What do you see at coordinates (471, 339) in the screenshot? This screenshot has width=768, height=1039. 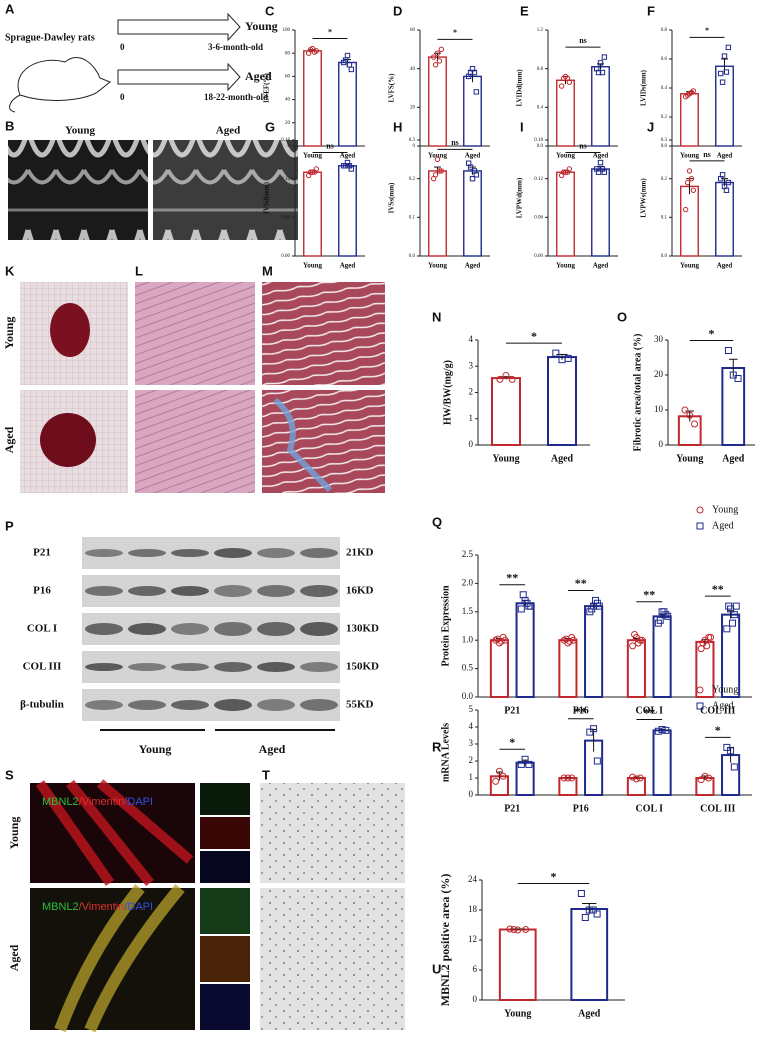 I see `y-tick-label: 4` at bounding box center [471, 339].